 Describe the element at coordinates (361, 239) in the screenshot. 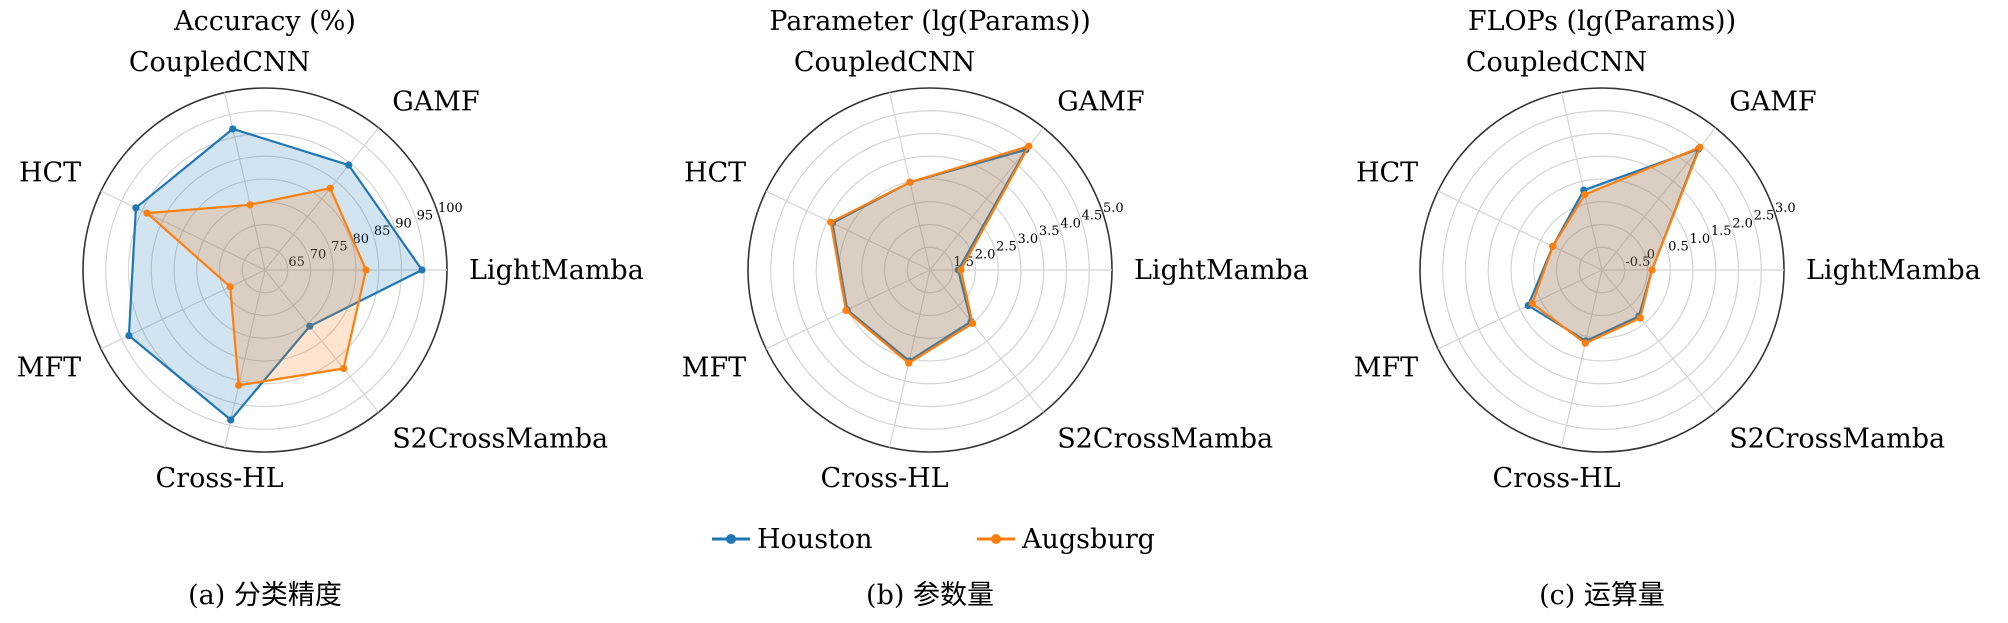

I see `radial-tick-label: 80` at that location.